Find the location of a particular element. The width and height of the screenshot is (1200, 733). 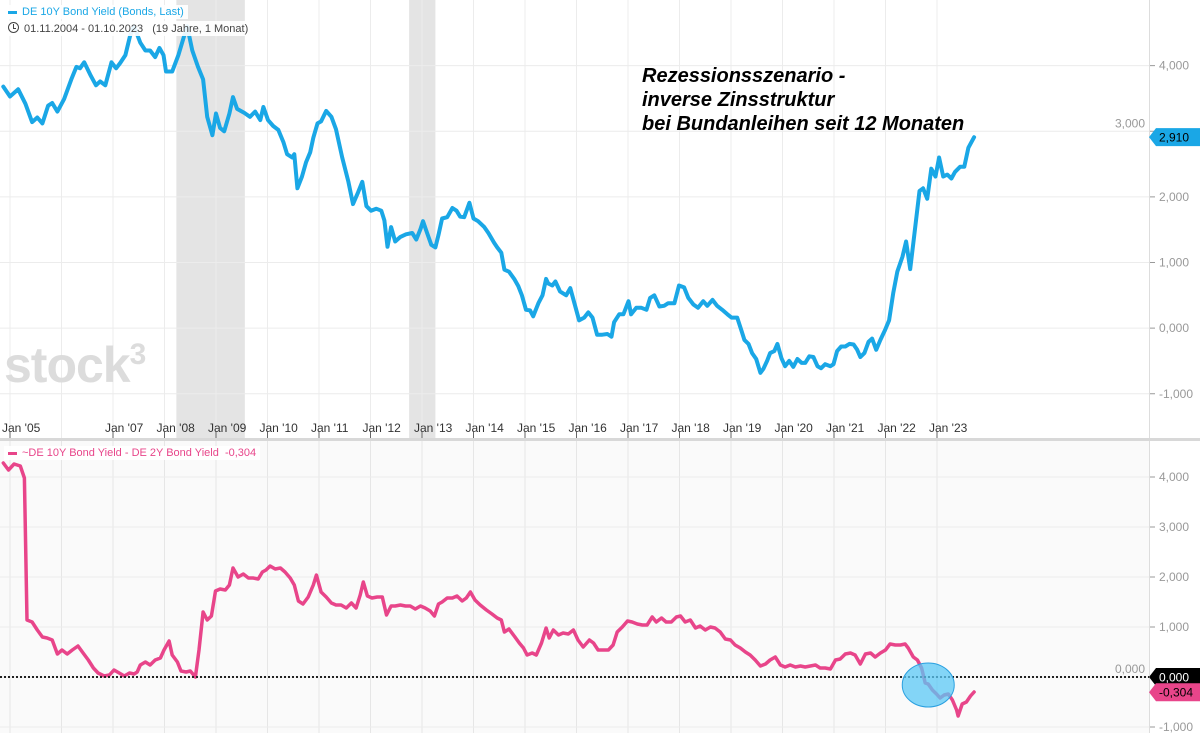

x-tick-label: Jan '14 is located at coordinates (485, 428).